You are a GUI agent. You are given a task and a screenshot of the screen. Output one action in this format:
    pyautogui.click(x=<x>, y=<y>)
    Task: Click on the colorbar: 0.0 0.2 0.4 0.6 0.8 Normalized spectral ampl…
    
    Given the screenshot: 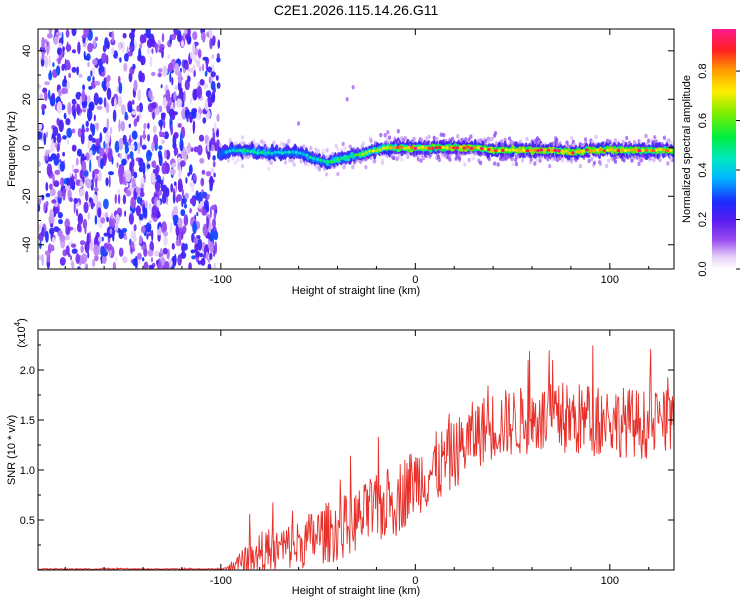 What is the action you would take?
    pyautogui.click(x=710, y=153)
    